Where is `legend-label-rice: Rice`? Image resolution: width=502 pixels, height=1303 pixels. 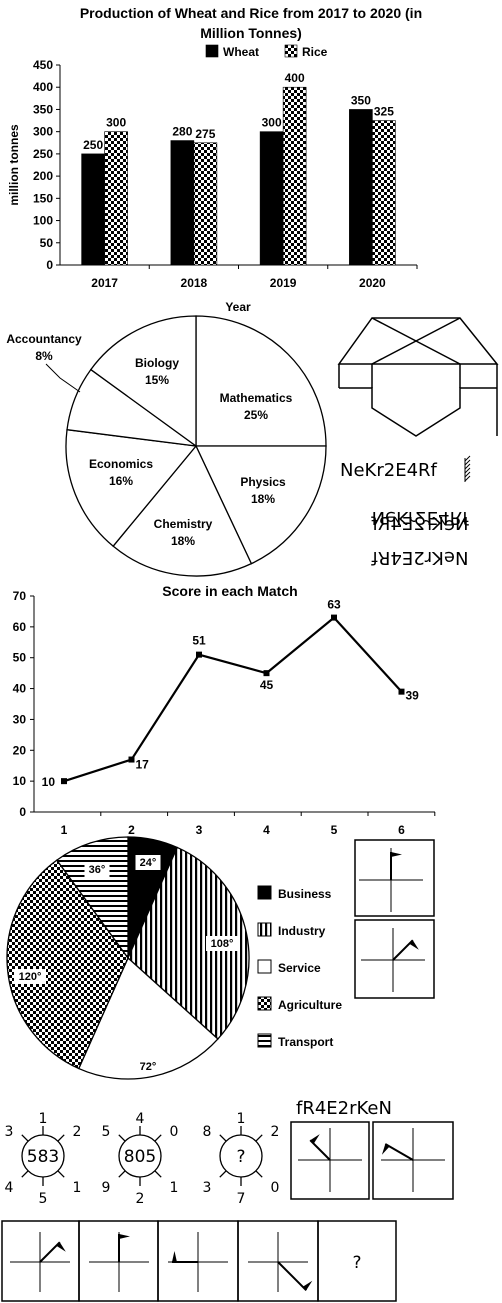
legend-label-rice: Rice is located at coordinates (315, 52).